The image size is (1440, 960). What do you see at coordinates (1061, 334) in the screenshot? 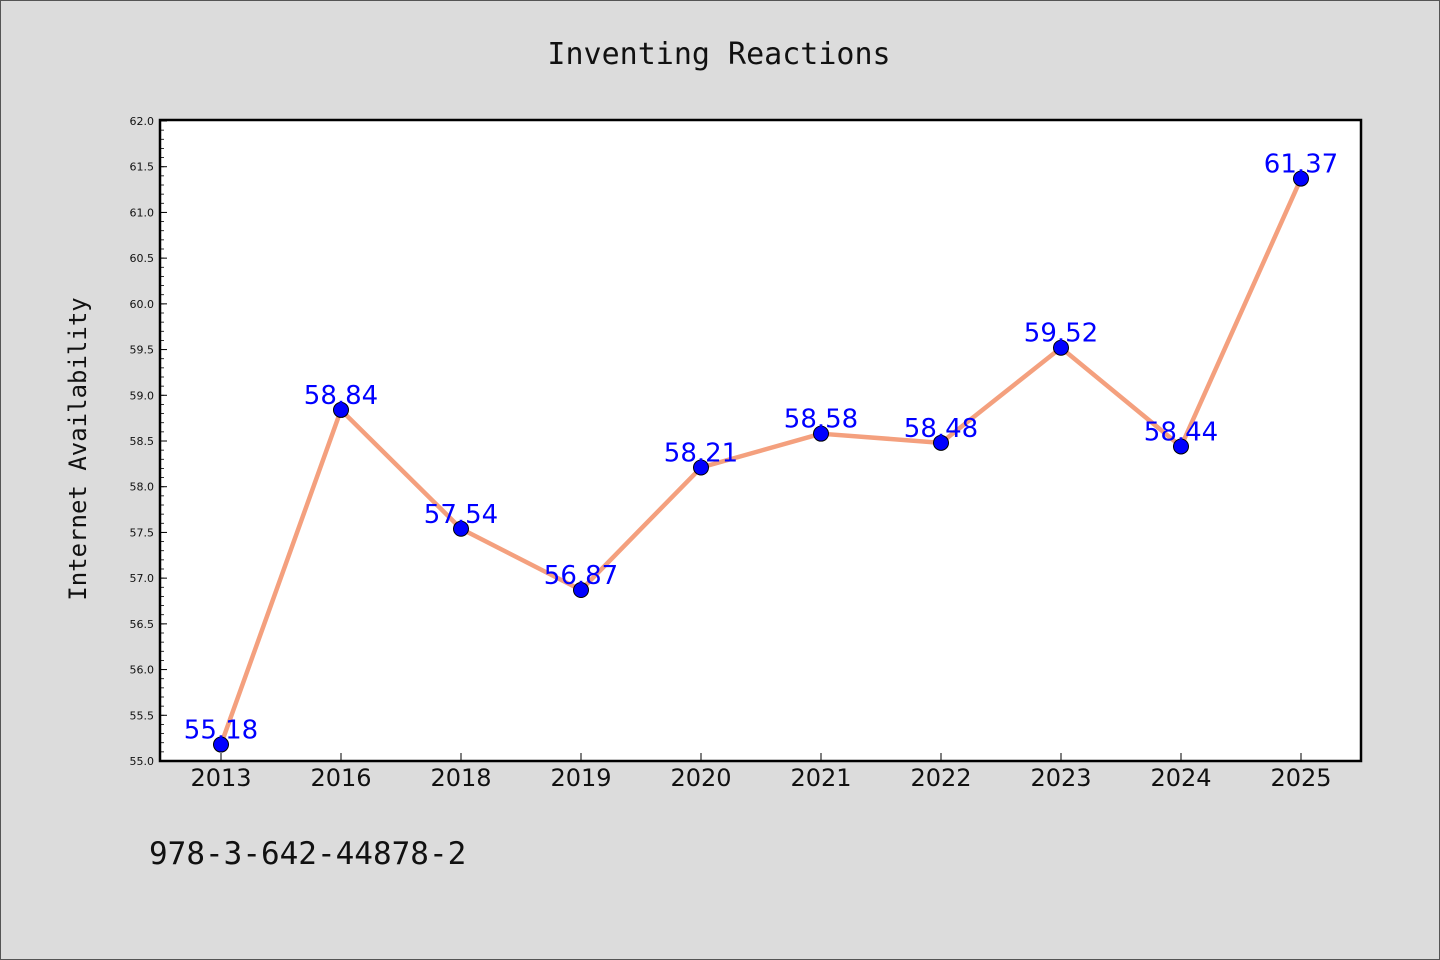
I see `data-label: 59.52` at bounding box center [1061, 334].